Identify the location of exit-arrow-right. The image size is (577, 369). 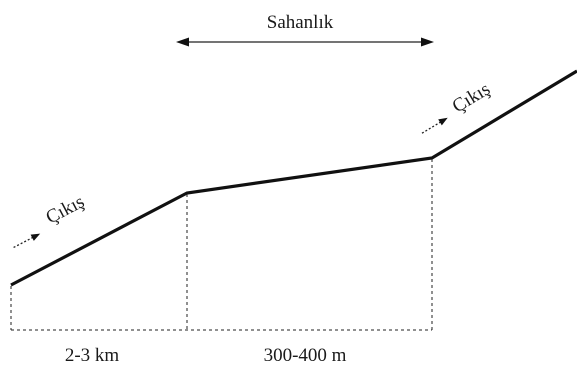
(434, 125).